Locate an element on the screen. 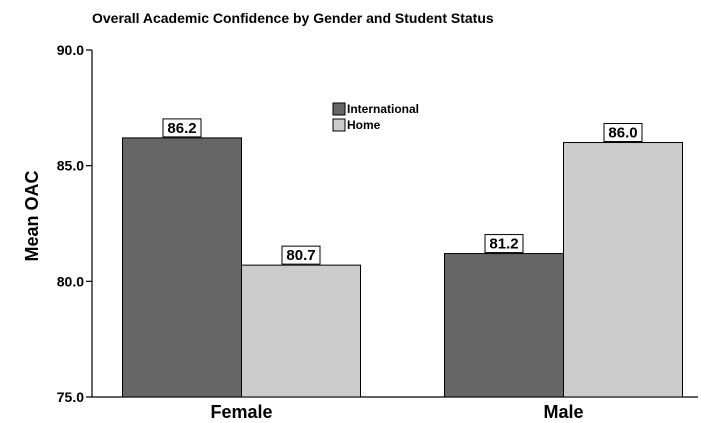 The height and width of the screenshot is (423, 701). legend-label-international: International is located at coordinates (383, 109).